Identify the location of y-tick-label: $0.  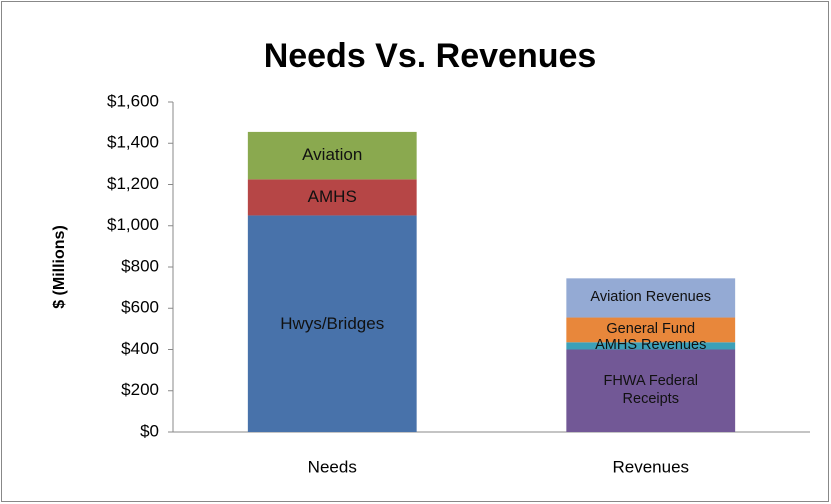
(149, 430).